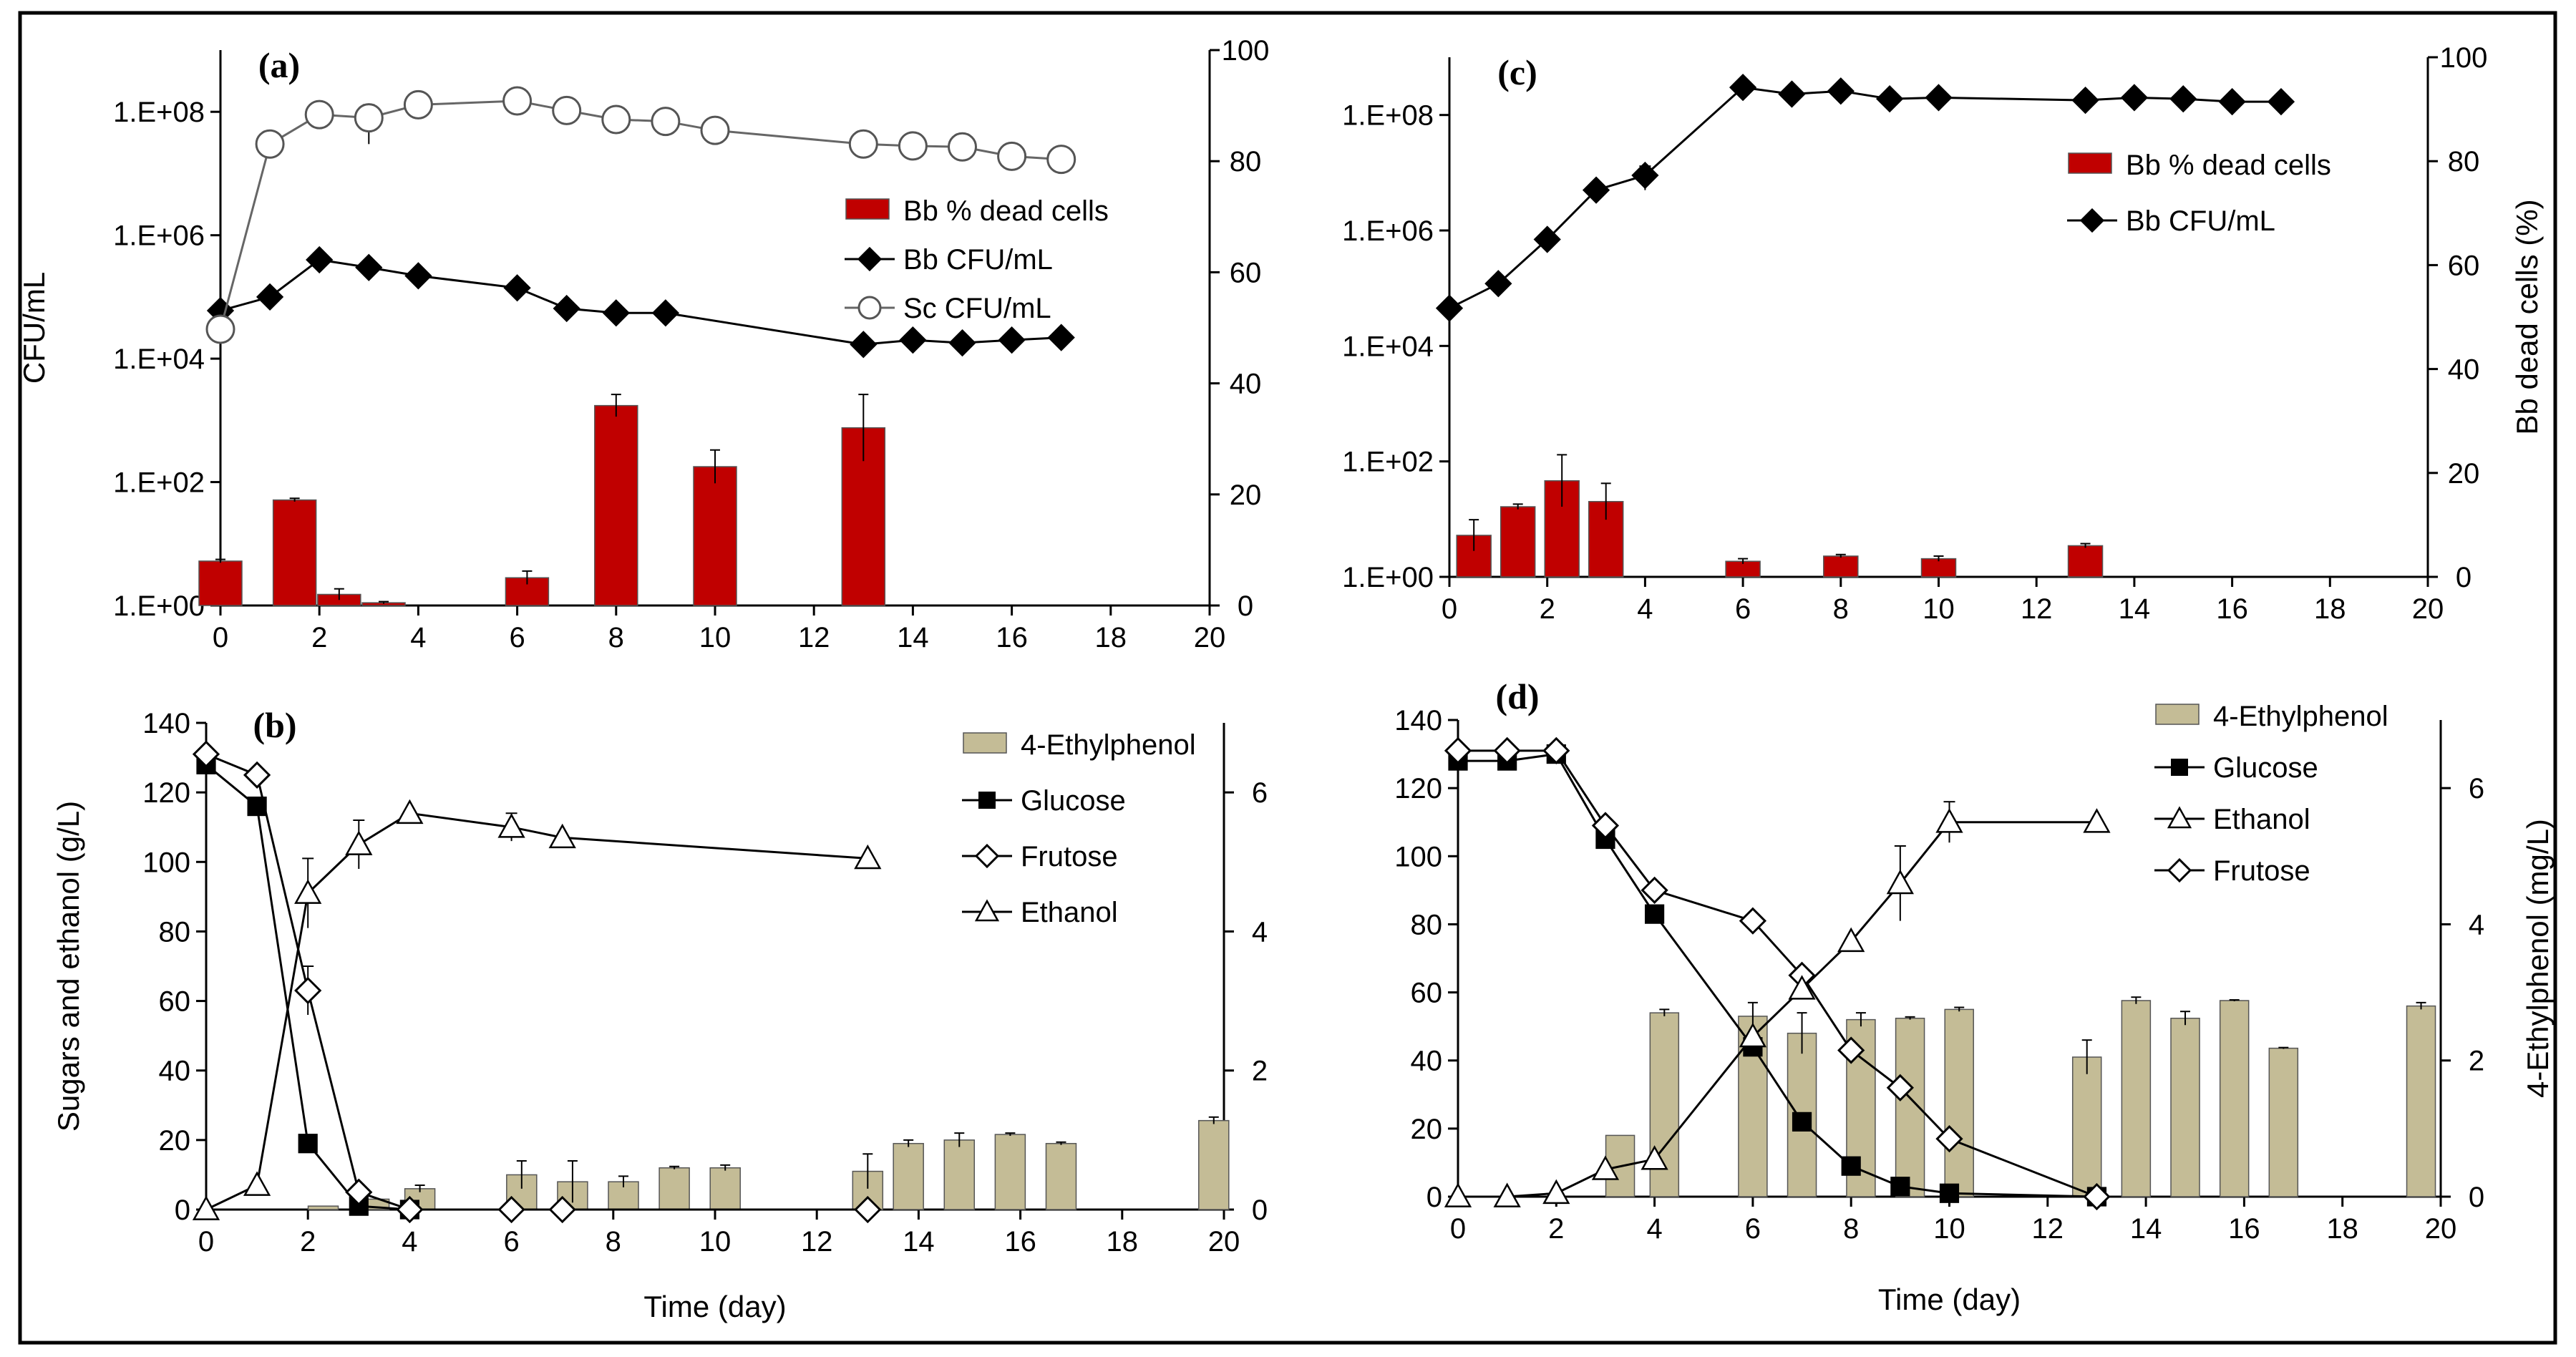 This screenshot has width=2576, height=1357. What do you see at coordinates (220, 637) in the screenshot?
I see `x-tick-label: 0` at bounding box center [220, 637].